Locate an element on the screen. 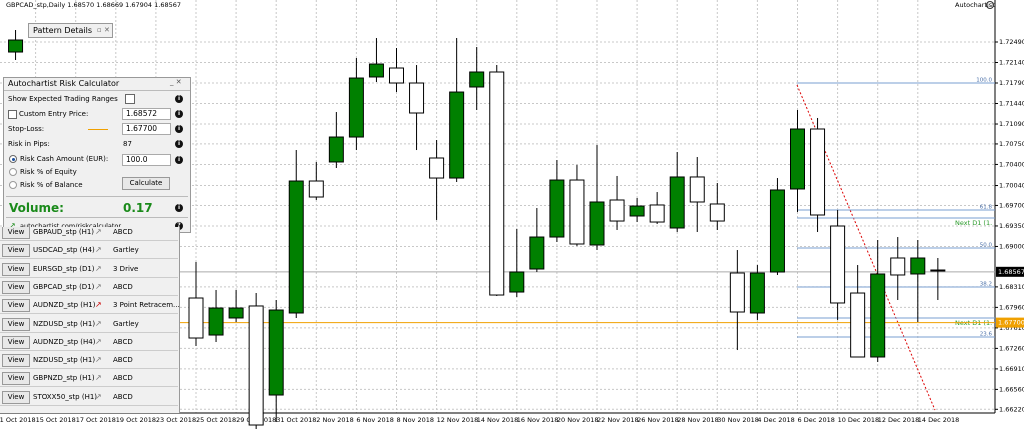  help-icon: ? is located at coordinates (179, 226).